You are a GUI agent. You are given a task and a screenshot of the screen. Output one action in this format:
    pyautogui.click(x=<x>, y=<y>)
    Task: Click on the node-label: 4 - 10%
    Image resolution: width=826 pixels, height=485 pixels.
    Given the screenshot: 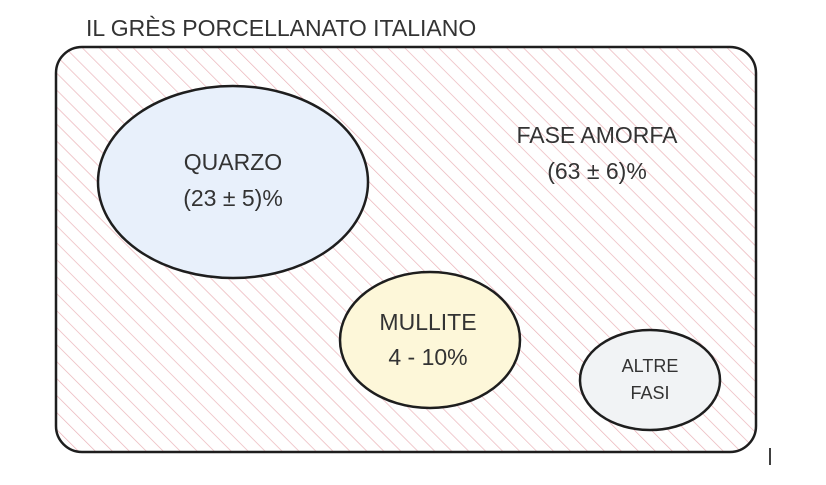 What is the action you would take?
    pyautogui.click(x=427, y=357)
    